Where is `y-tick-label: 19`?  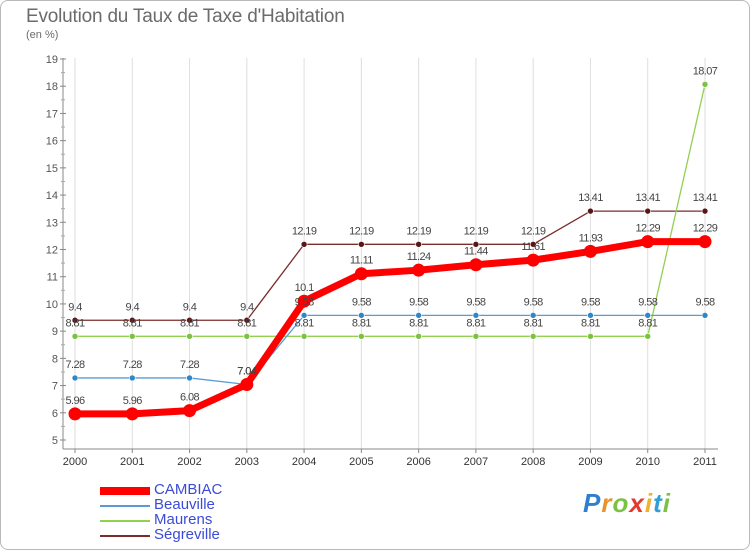 y-tick-label: 19 is located at coordinates (52, 60).